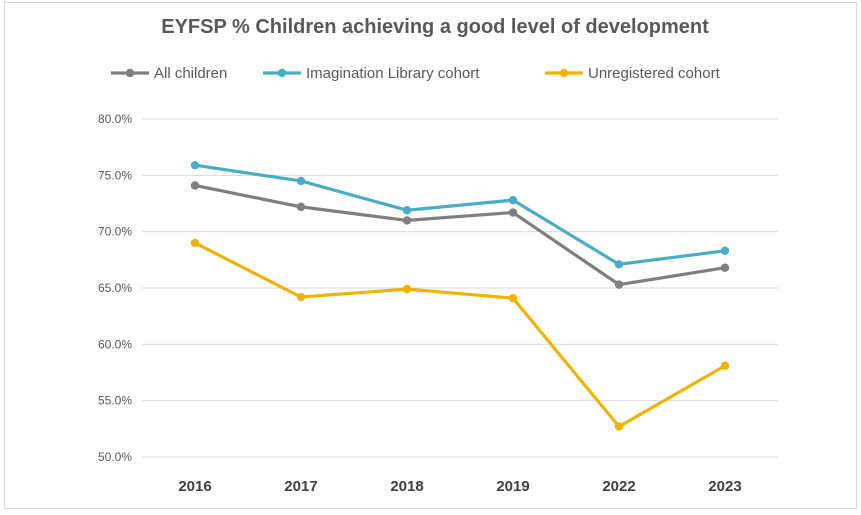  What do you see at coordinates (282, 73) in the screenshot?
I see `legend-marker-imagination-library-cohort` at bounding box center [282, 73].